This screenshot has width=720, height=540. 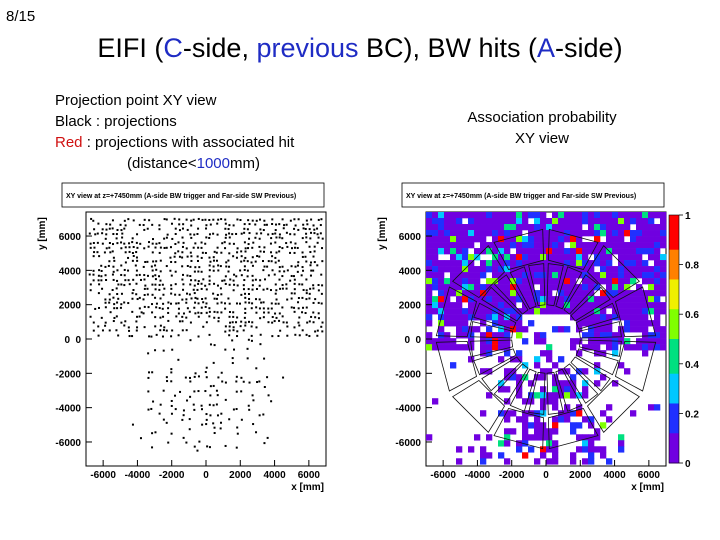 What do you see at coordinates (408, 443) in the screenshot?
I see `right-y-tick-label: -6000` at bounding box center [408, 443].